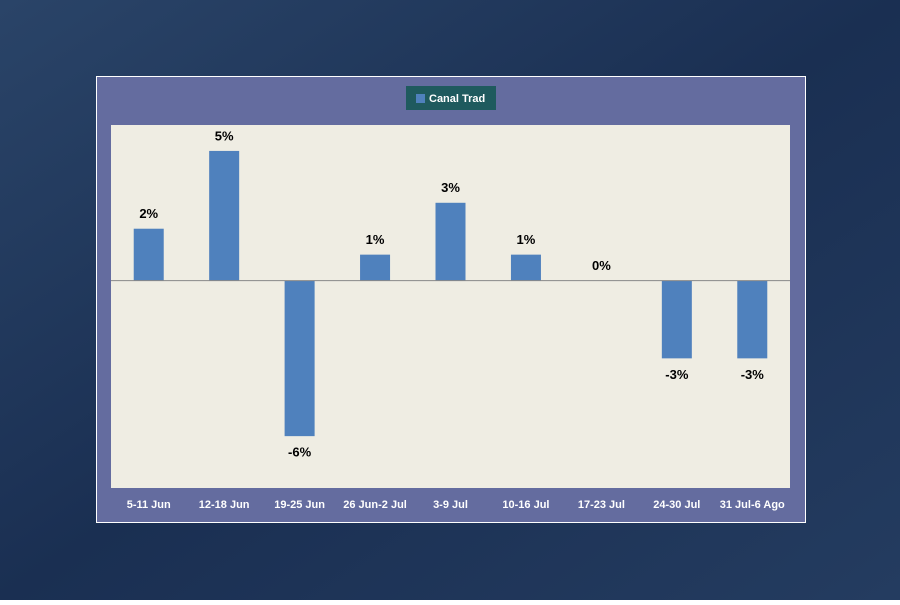 The height and width of the screenshot is (605, 900). Describe the element at coordinates (457, 99) in the screenshot. I see `legend-label: Canal Trad` at that location.